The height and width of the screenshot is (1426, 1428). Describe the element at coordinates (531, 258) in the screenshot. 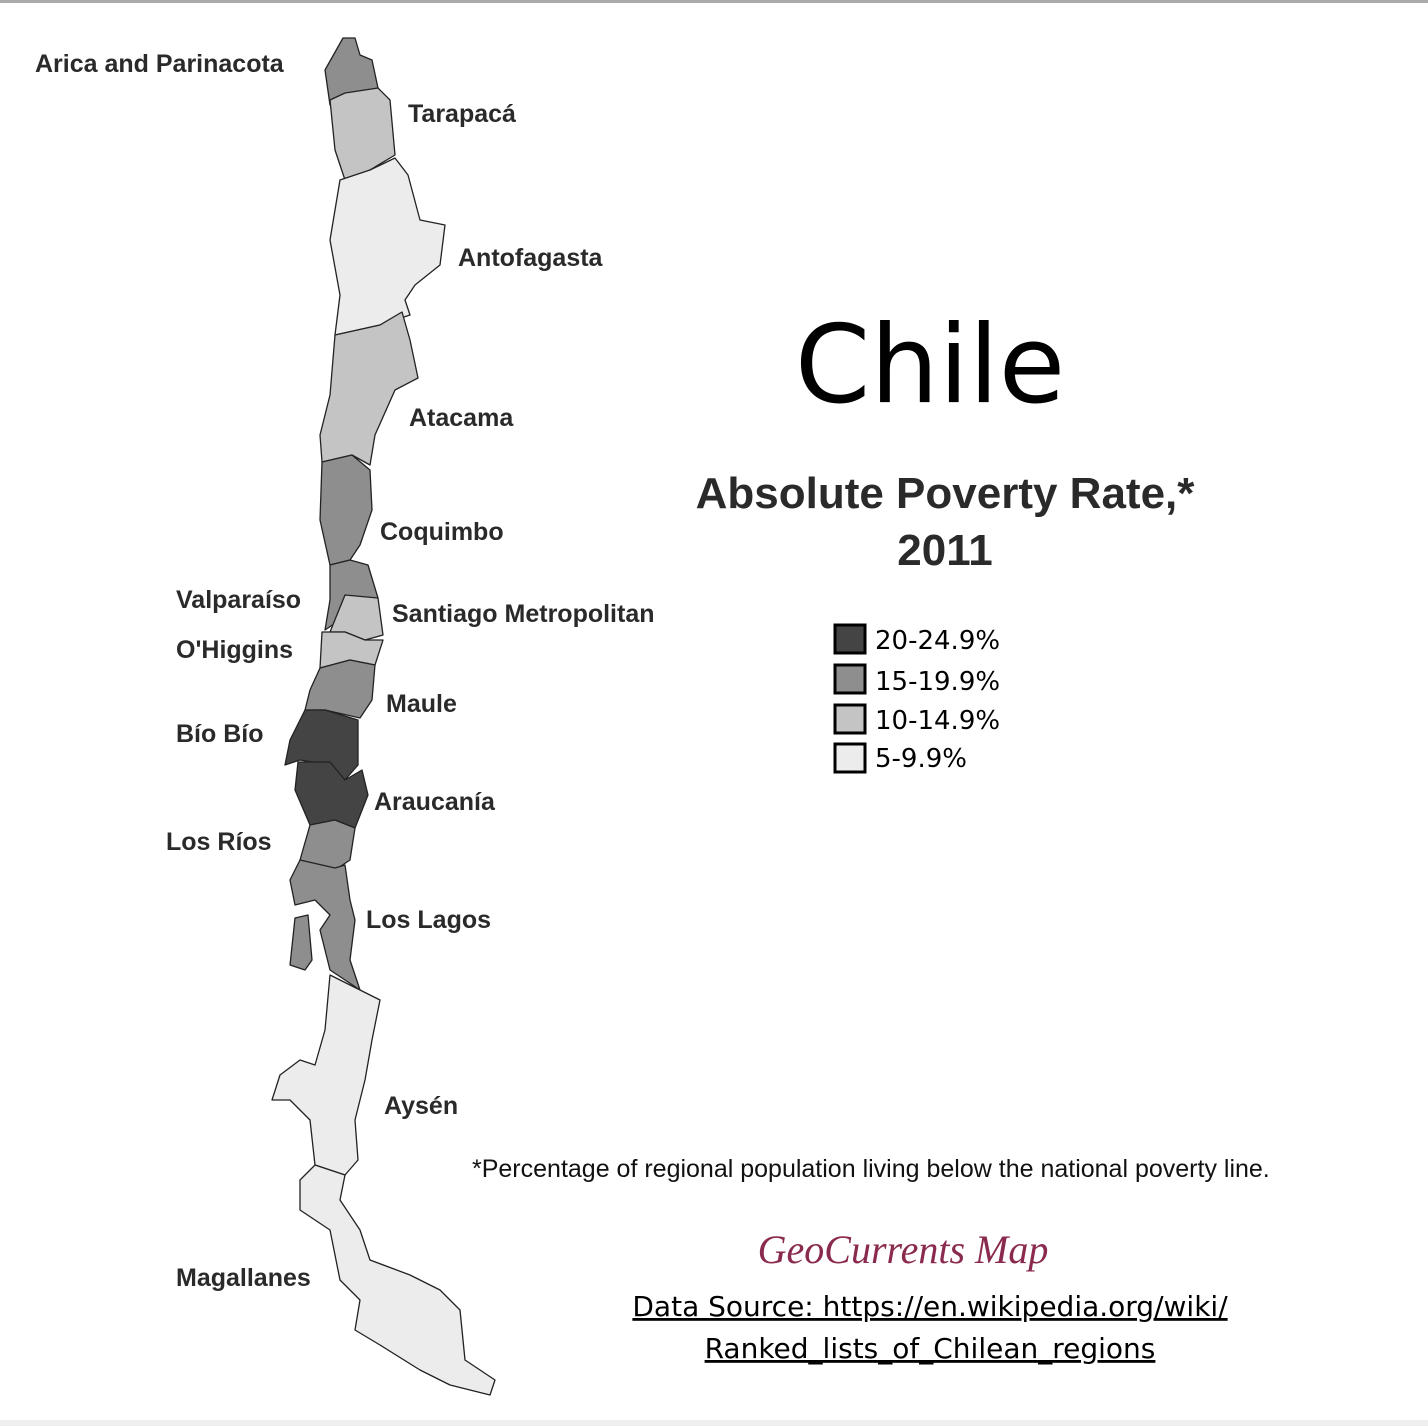

I see `region-label: Antofagasta` at that location.